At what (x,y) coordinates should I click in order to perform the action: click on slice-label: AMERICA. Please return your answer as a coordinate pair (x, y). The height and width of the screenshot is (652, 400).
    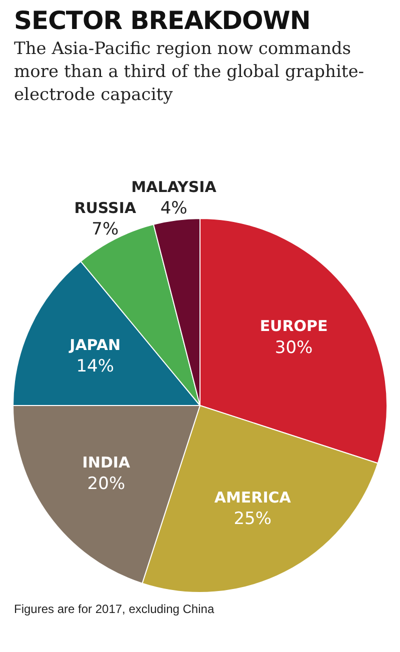
    Looking at the image, I should click on (253, 497).